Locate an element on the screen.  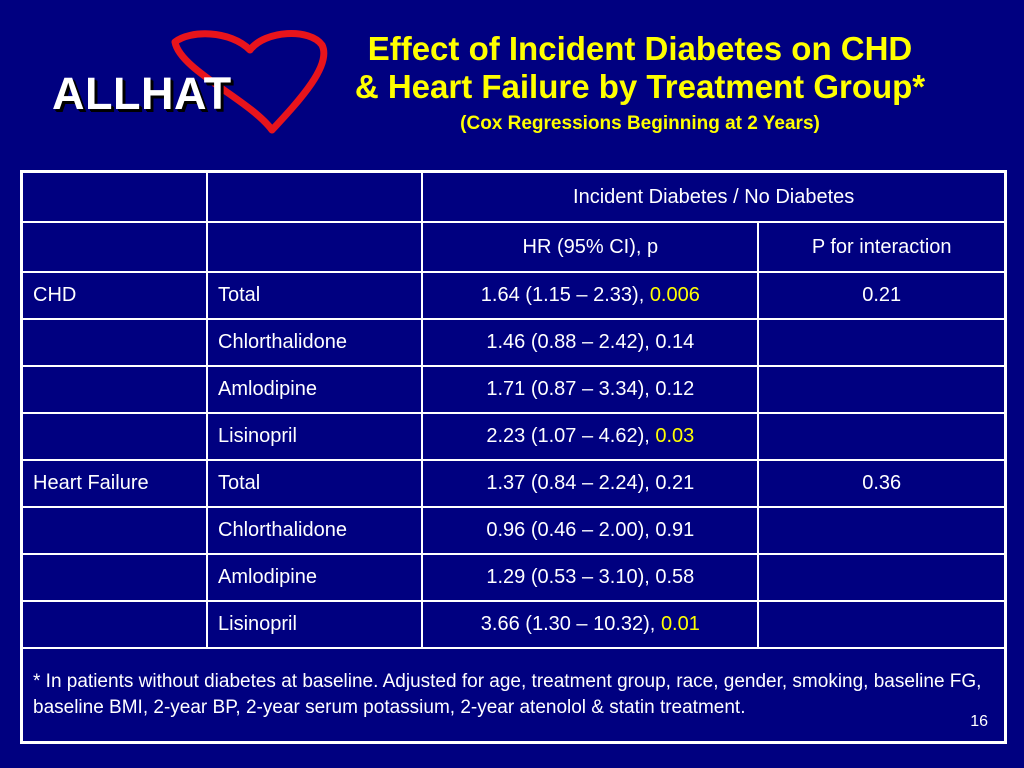
hr-value: 1.64 (1.15 – 2.33), is located at coordinates (565, 295).